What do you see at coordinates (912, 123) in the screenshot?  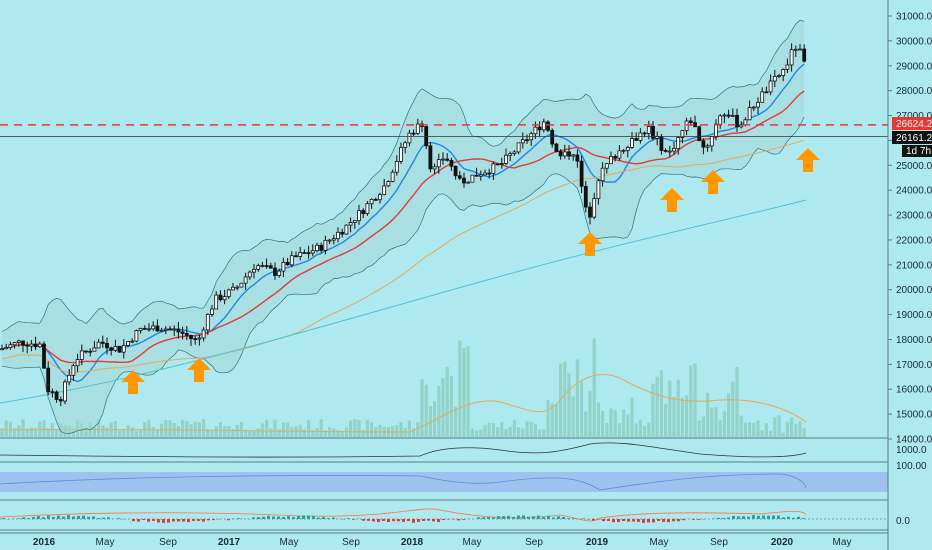 I see `resistance-tag` at bounding box center [912, 123].